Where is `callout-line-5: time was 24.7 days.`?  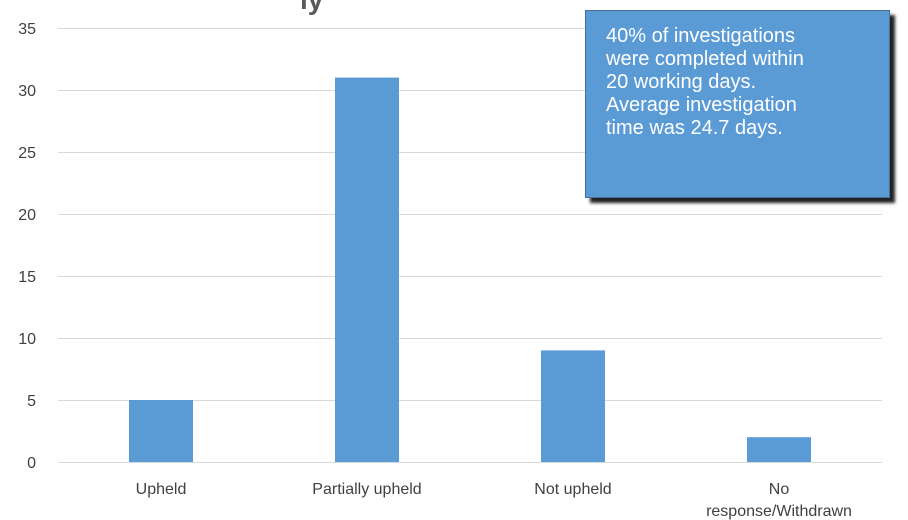 callout-line-5: time was 24.7 days. is located at coordinates (694, 128).